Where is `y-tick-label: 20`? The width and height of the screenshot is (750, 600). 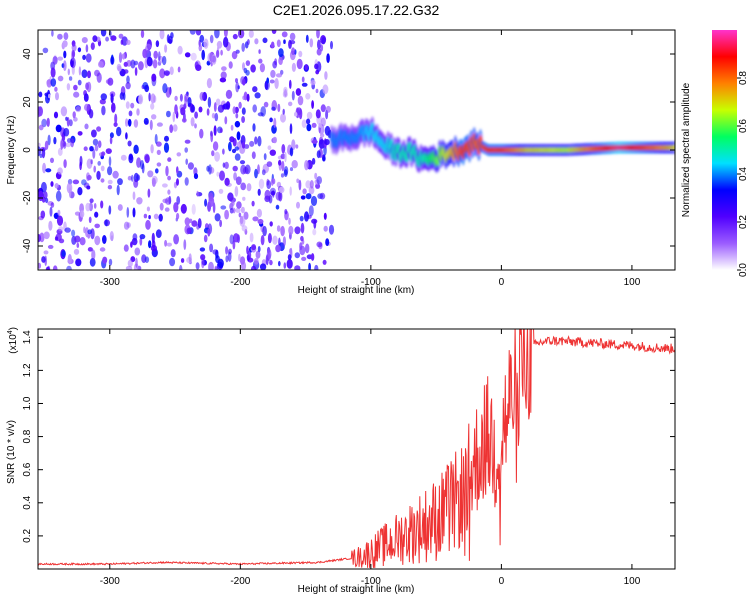 y-tick-label: 20 is located at coordinates (27, 102).